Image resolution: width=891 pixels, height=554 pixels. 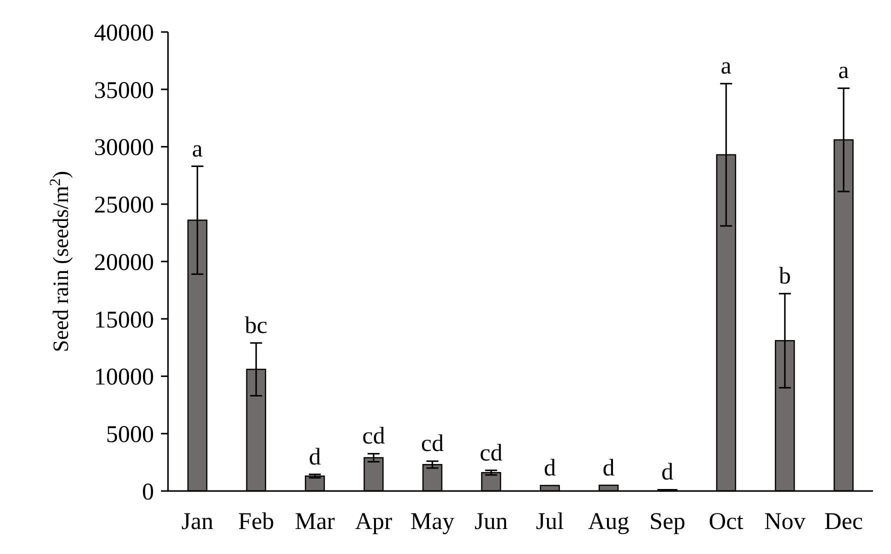 What do you see at coordinates (314, 522) in the screenshot?
I see `x-tick-label: Mar` at bounding box center [314, 522].